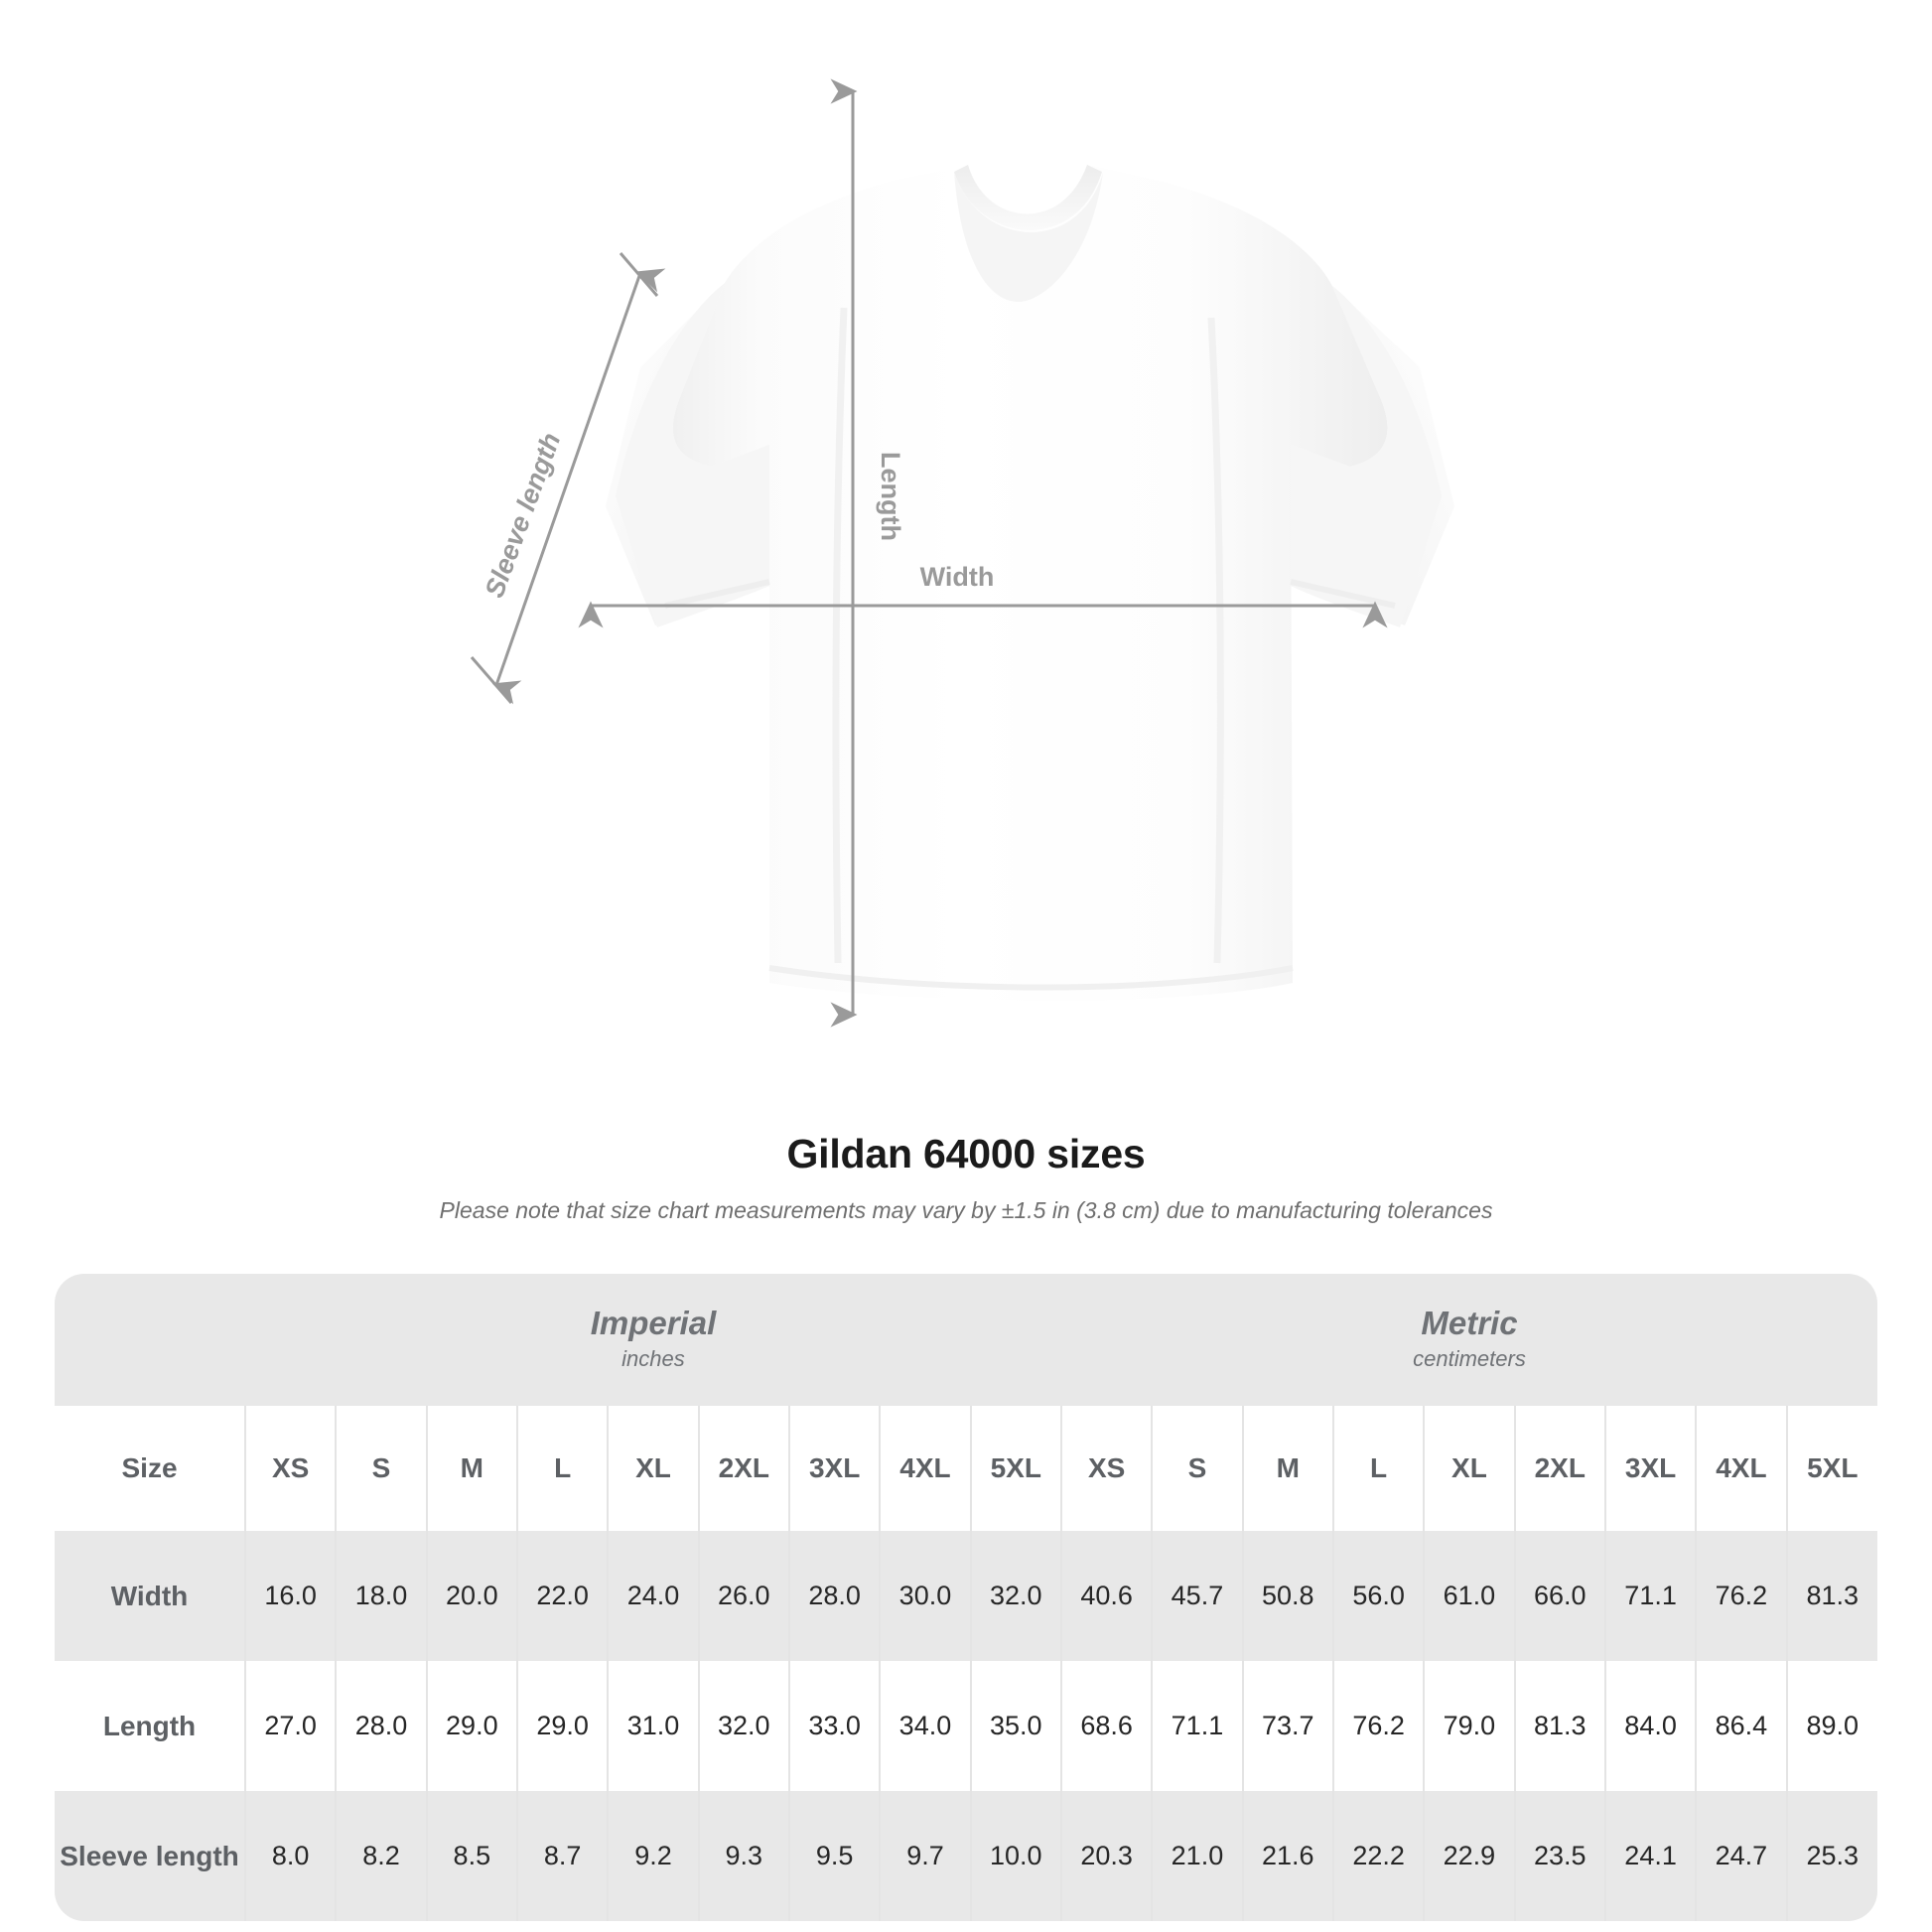 The height and width of the screenshot is (1932, 1932). Describe the element at coordinates (1469, 1469) in the screenshot. I see `size-header-metric-xl: XL` at that location.